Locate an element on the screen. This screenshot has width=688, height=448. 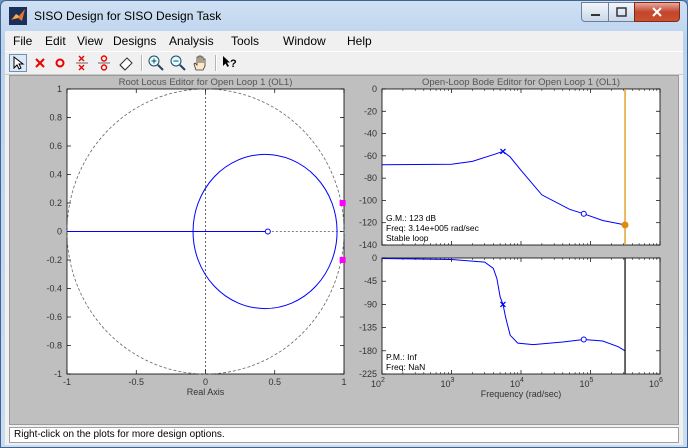
bode-xtick-label: 10⁶ is located at coordinates (656, 383).